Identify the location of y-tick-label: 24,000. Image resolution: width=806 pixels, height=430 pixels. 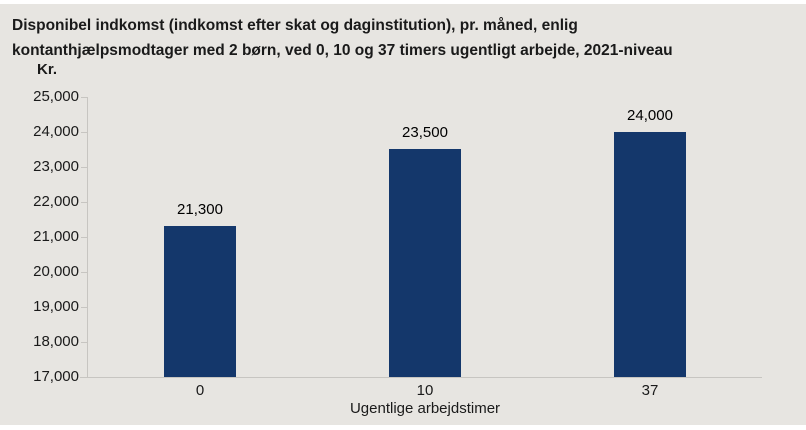
(56, 131).